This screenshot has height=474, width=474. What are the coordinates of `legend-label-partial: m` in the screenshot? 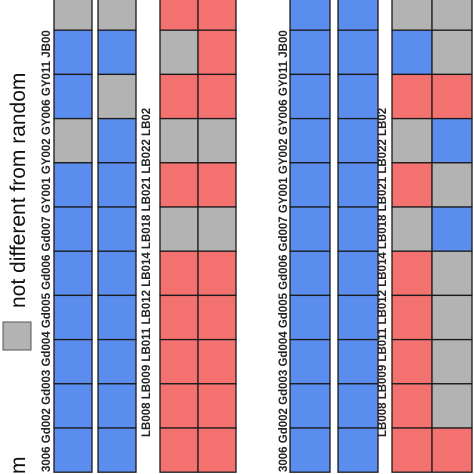 It's located at (18, 465).